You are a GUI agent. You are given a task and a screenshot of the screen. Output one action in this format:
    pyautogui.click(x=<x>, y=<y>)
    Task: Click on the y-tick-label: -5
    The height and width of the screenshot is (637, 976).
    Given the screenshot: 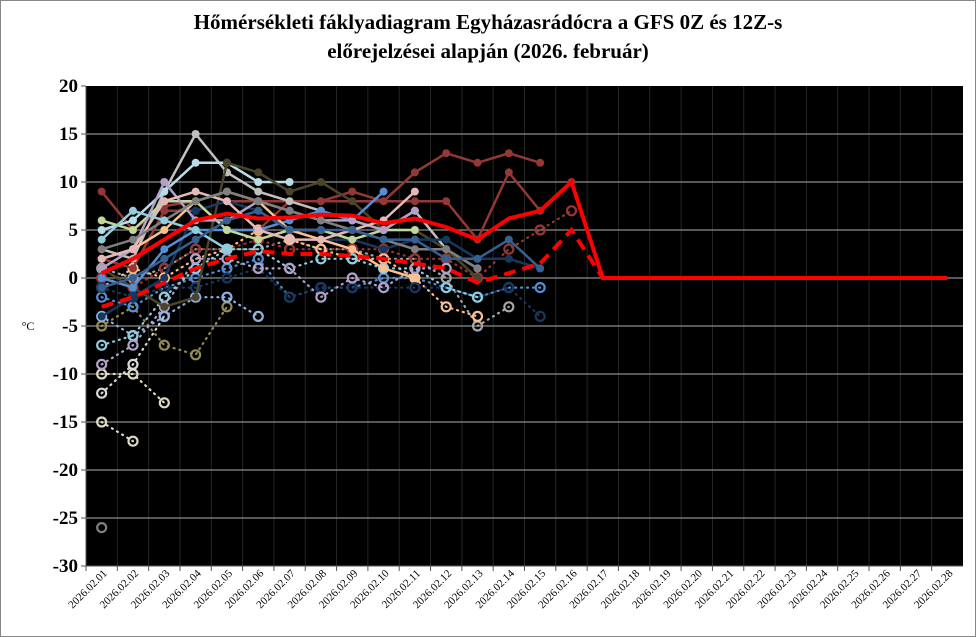 What is the action you would take?
    pyautogui.click(x=70, y=326)
    